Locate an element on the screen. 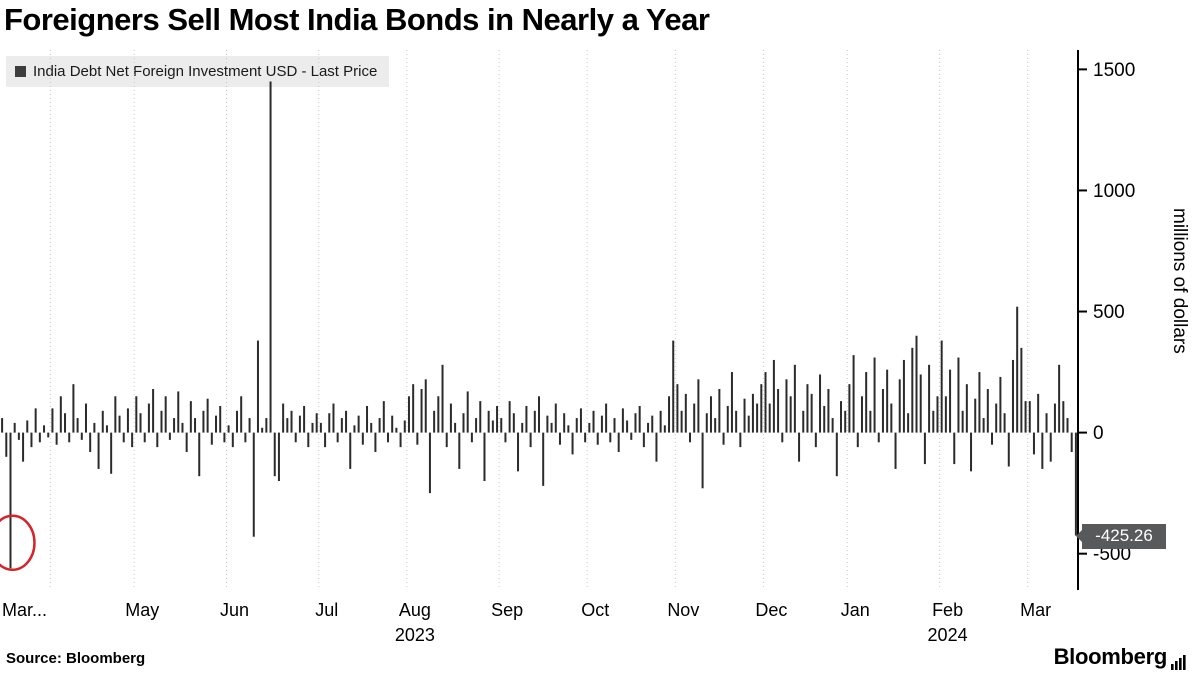  x-axis-label: Mar is located at coordinates (1035, 610).